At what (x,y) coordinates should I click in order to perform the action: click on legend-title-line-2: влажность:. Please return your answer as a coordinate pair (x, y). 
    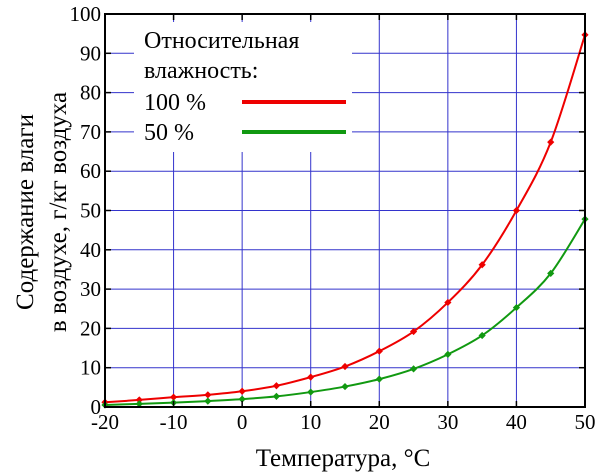
    Looking at the image, I should click on (201, 71).